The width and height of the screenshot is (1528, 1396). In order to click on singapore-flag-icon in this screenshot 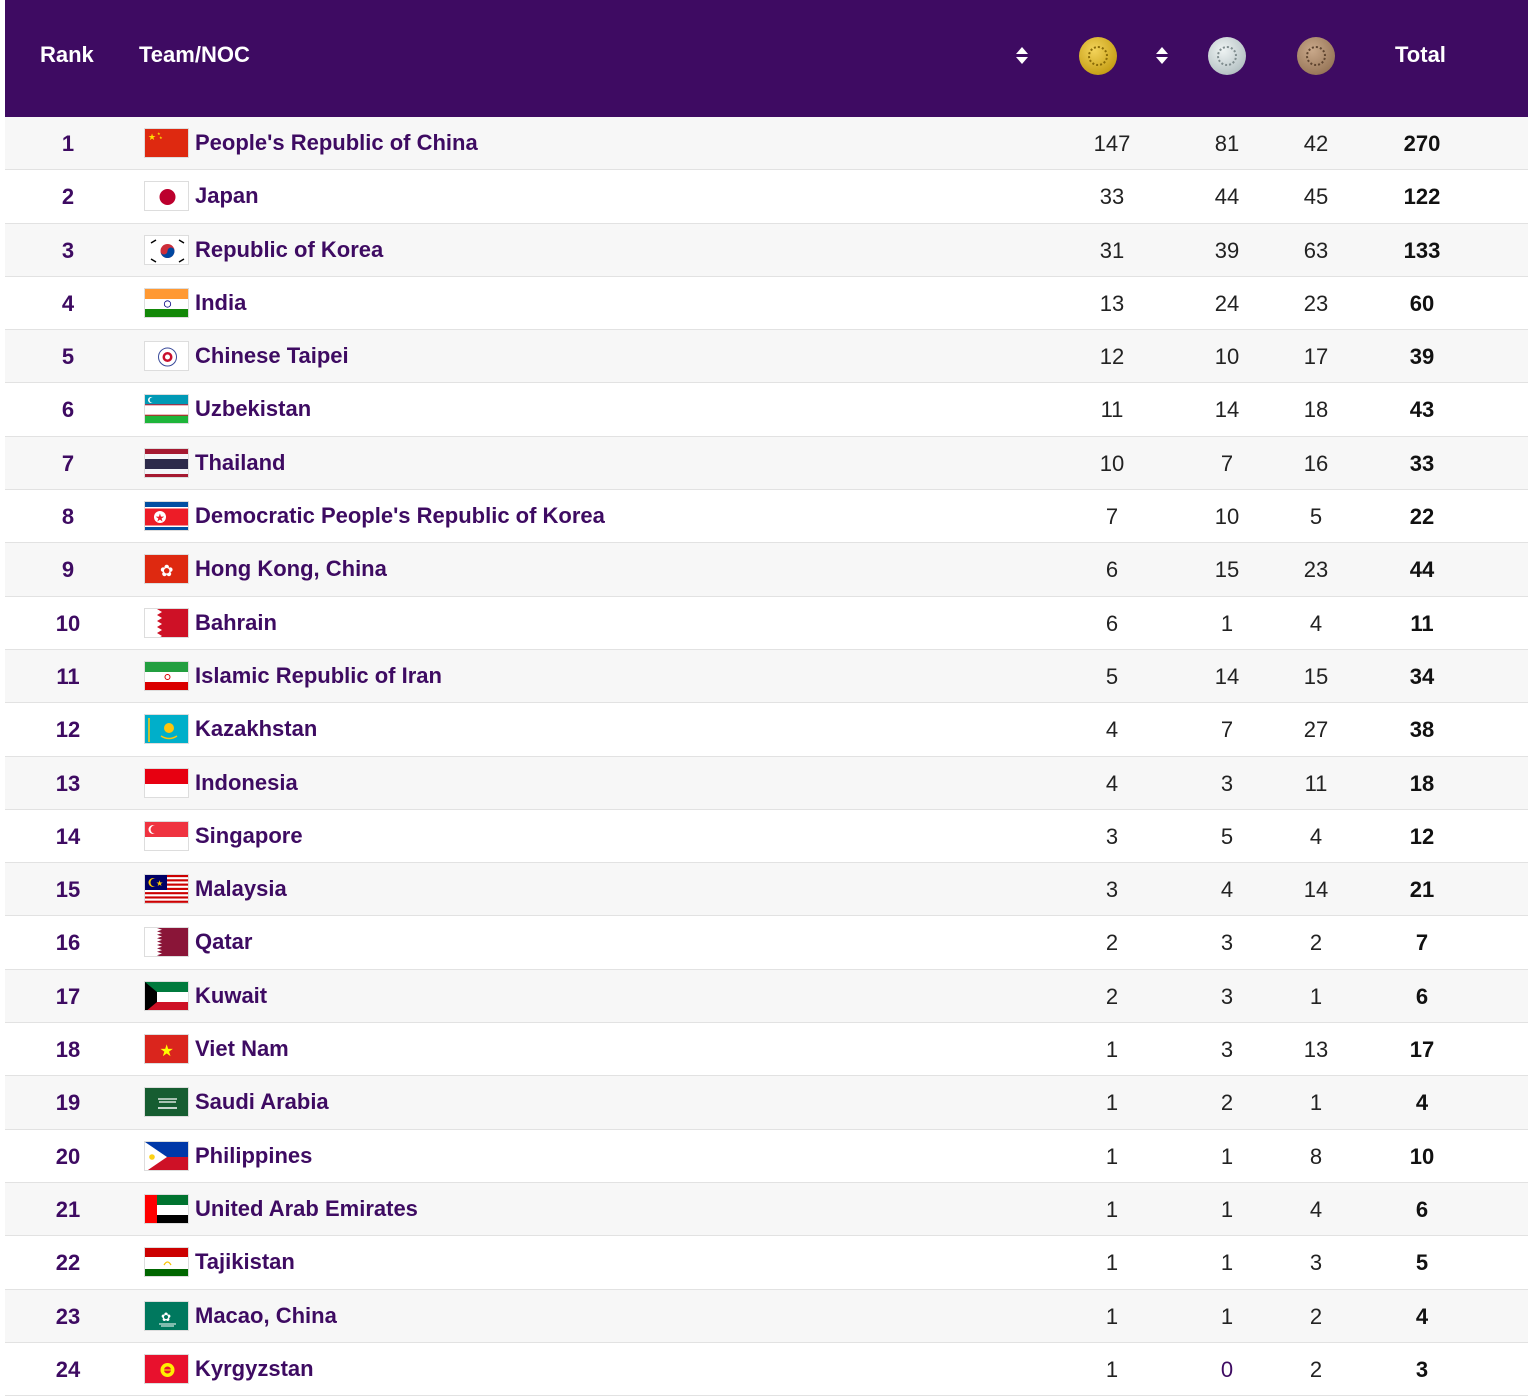, I will do `click(166, 835)`.